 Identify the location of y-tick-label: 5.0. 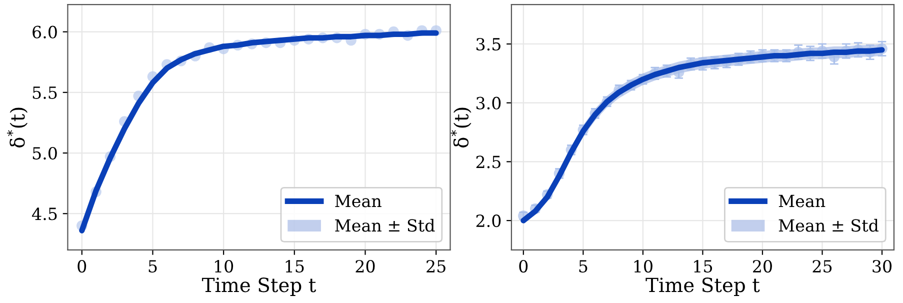
(44, 153).